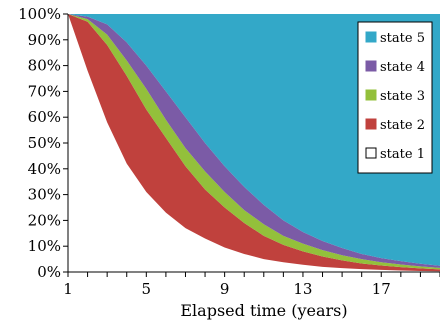 The height and width of the screenshot is (324, 440). Describe the element at coordinates (44, 40) in the screenshot. I see `y-tick-label: 90%` at that location.